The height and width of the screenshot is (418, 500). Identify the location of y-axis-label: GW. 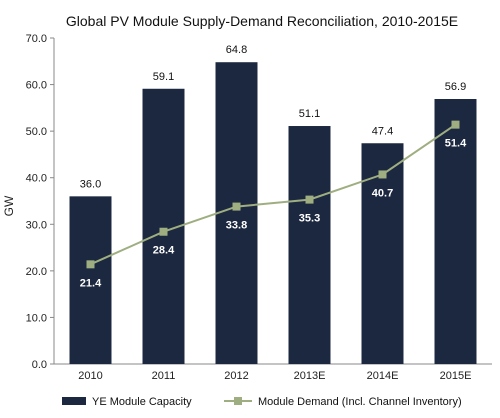
(9, 205).